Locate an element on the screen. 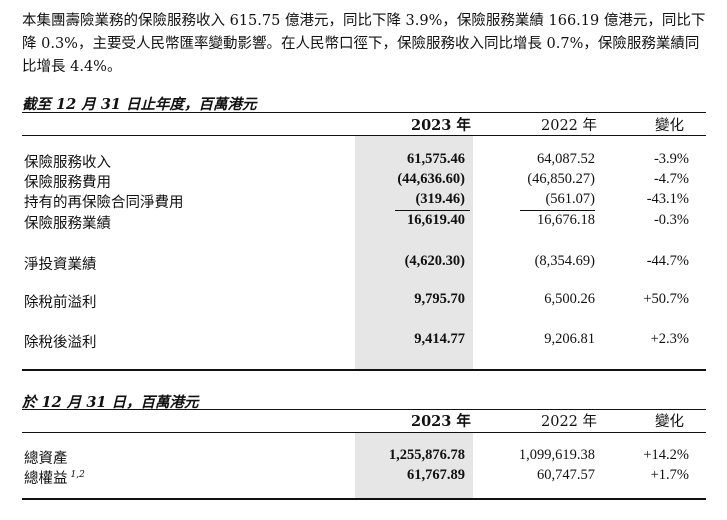  row-label: 保險服務收入 is located at coordinates (67, 163).